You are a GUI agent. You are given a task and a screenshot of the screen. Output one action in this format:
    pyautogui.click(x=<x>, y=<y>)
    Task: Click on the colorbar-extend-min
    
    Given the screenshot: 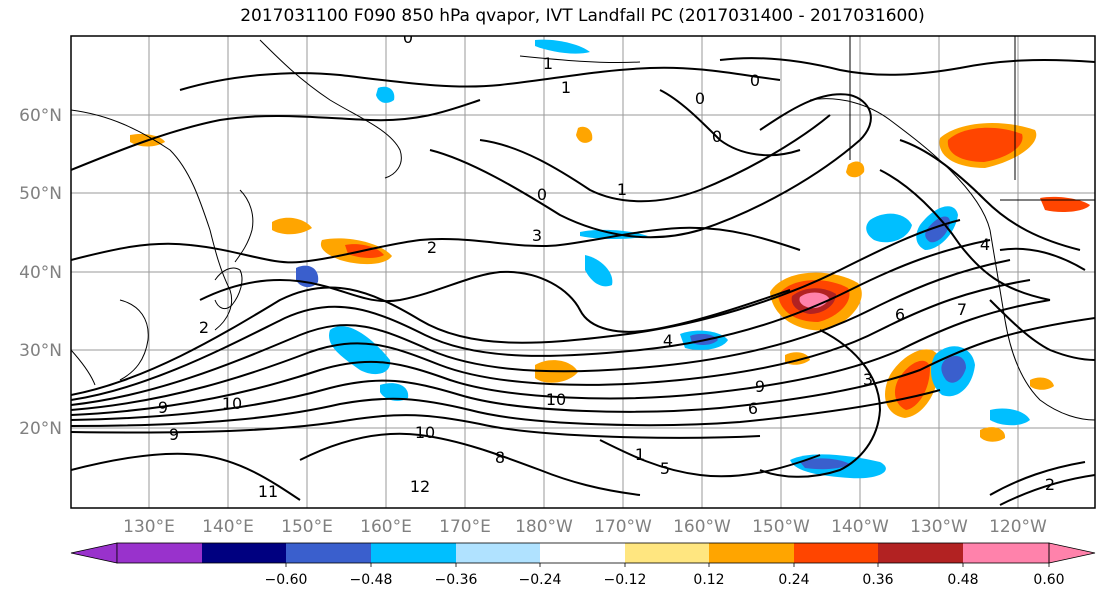 What is the action you would take?
    pyautogui.click(x=94, y=553)
    